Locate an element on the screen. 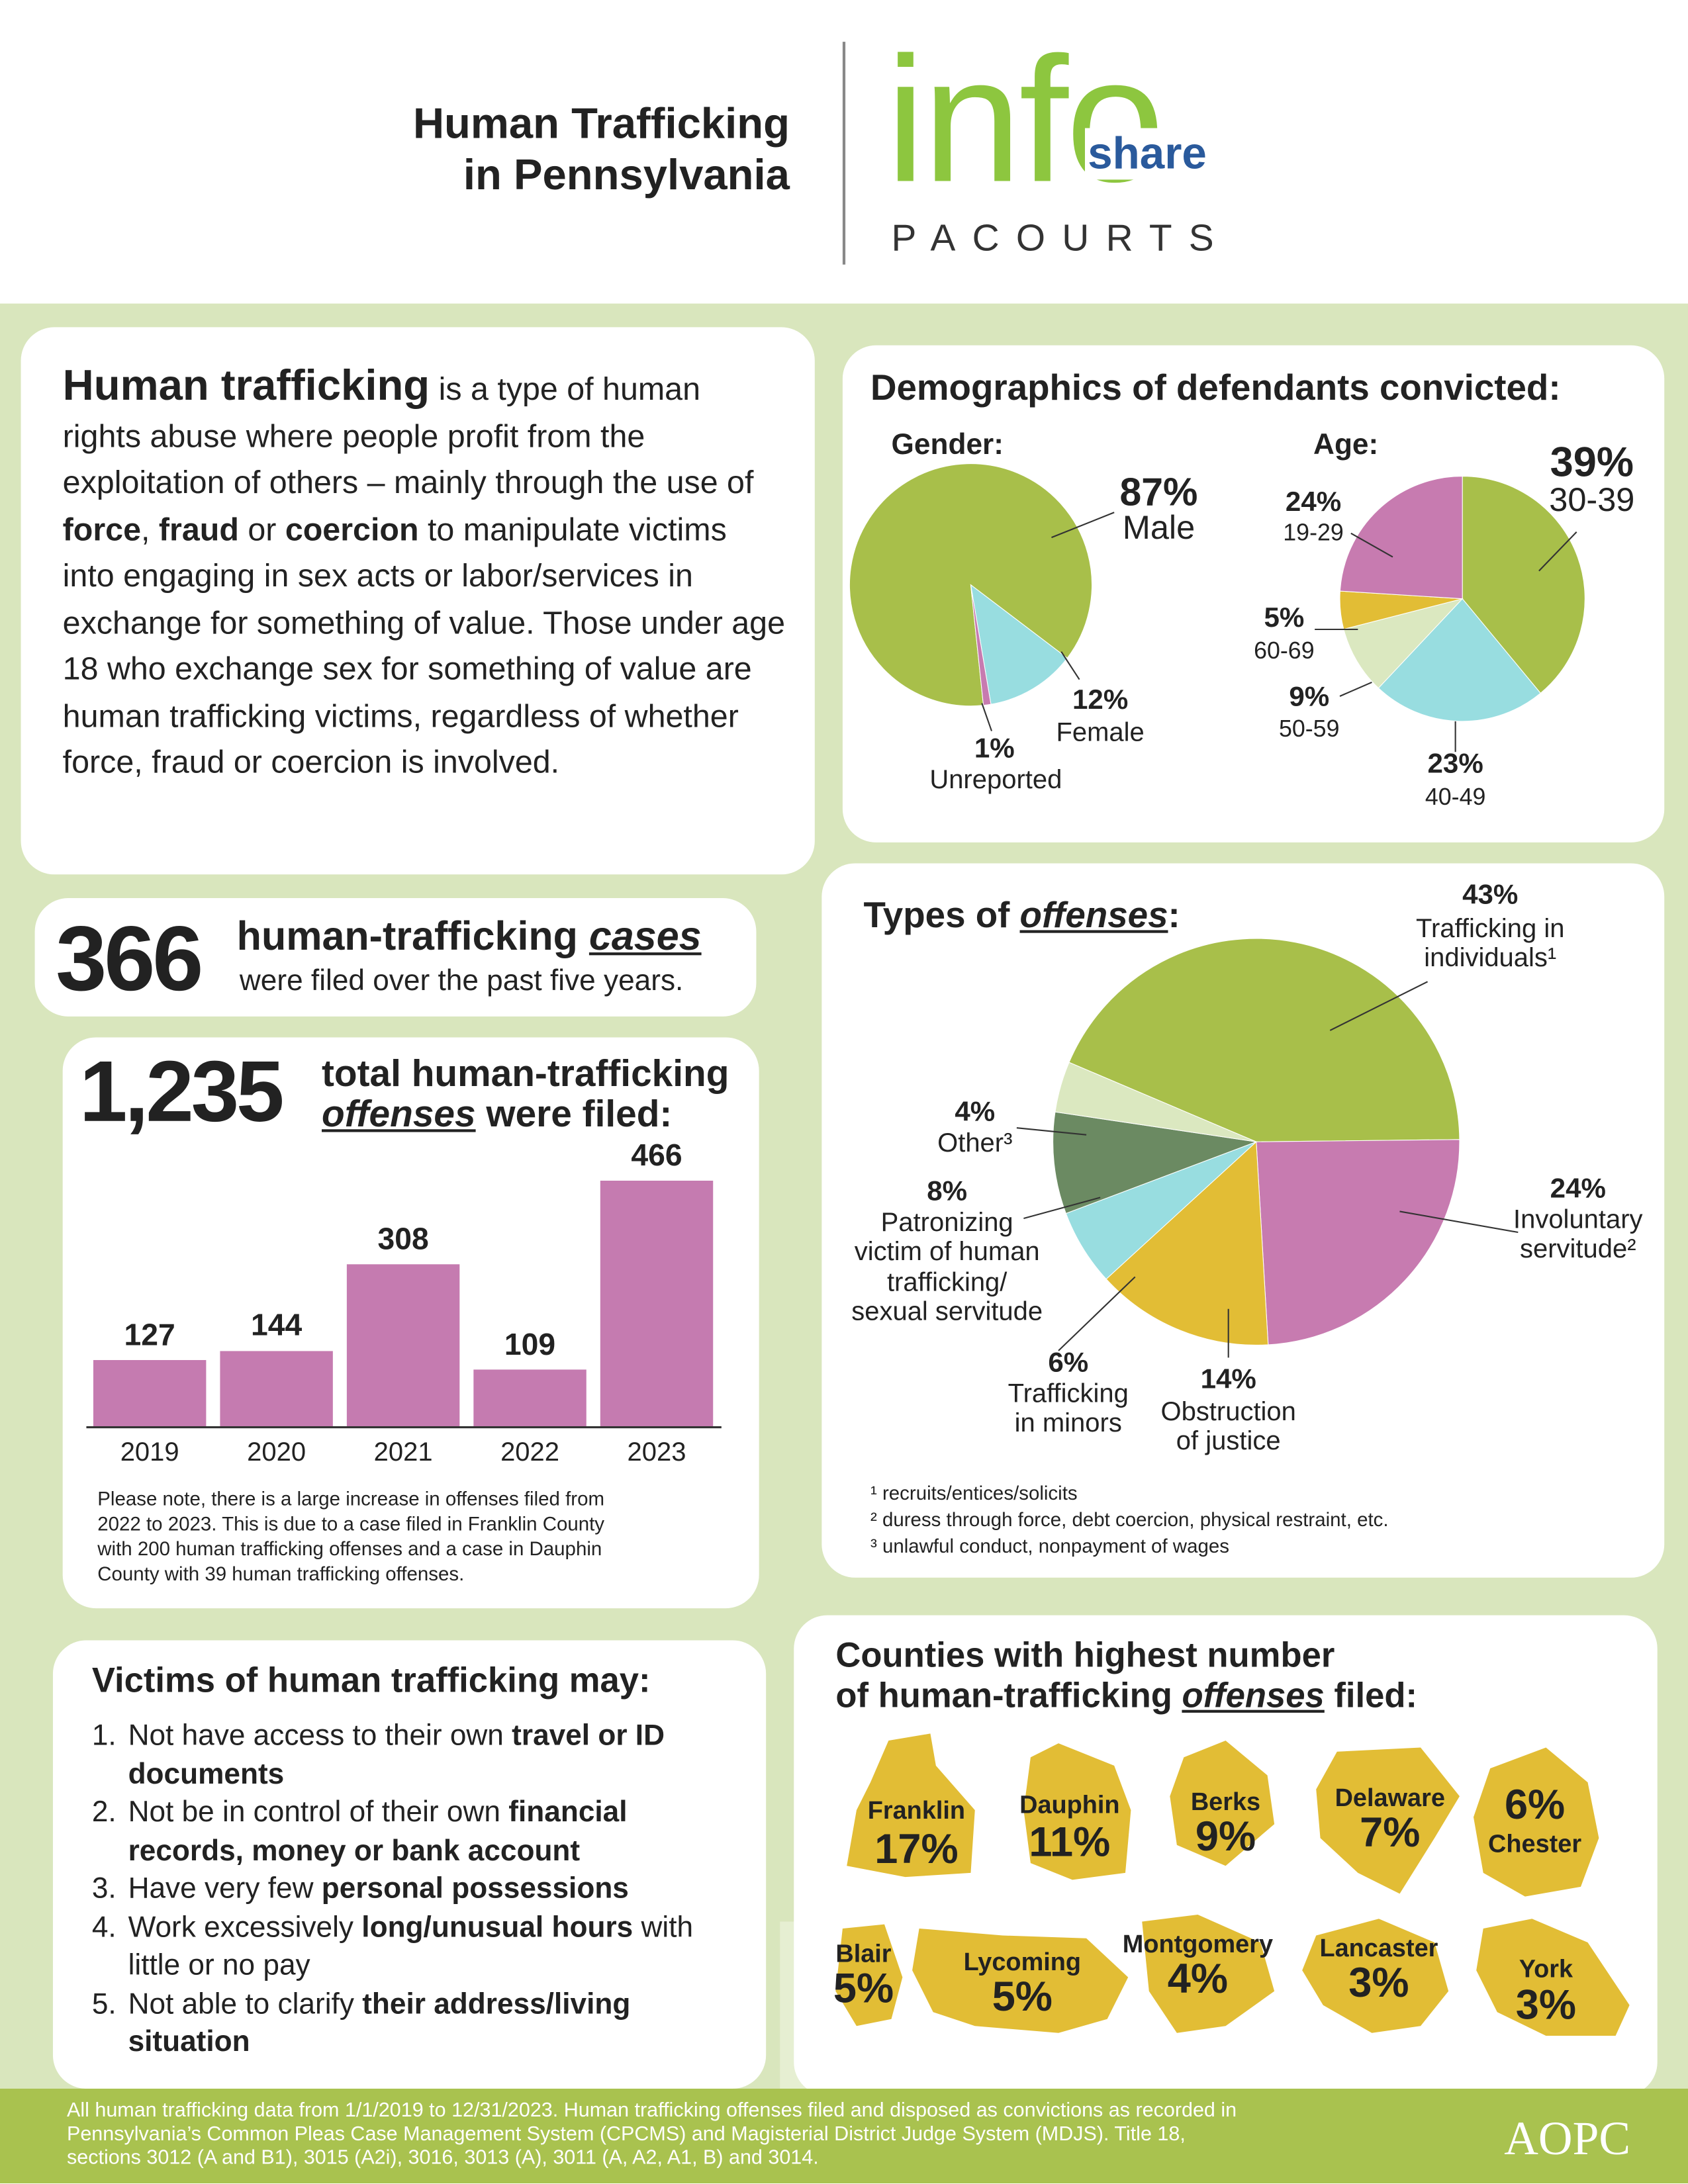  title: Human Trafficking in Pennsylvania is located at coordinates (601, 149).